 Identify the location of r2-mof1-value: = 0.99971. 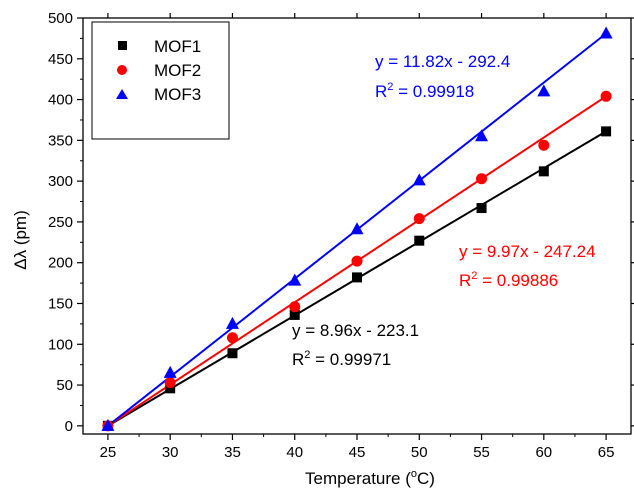
(350, 359).